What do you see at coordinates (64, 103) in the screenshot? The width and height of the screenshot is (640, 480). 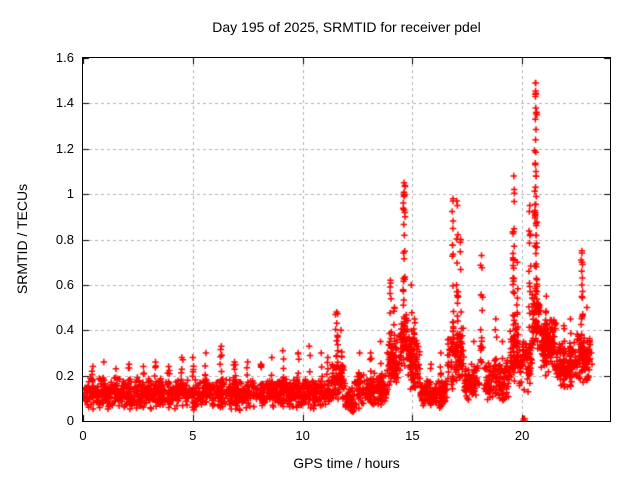 I see `y-tick-label: 1.4` at bounding box center [64, 103].